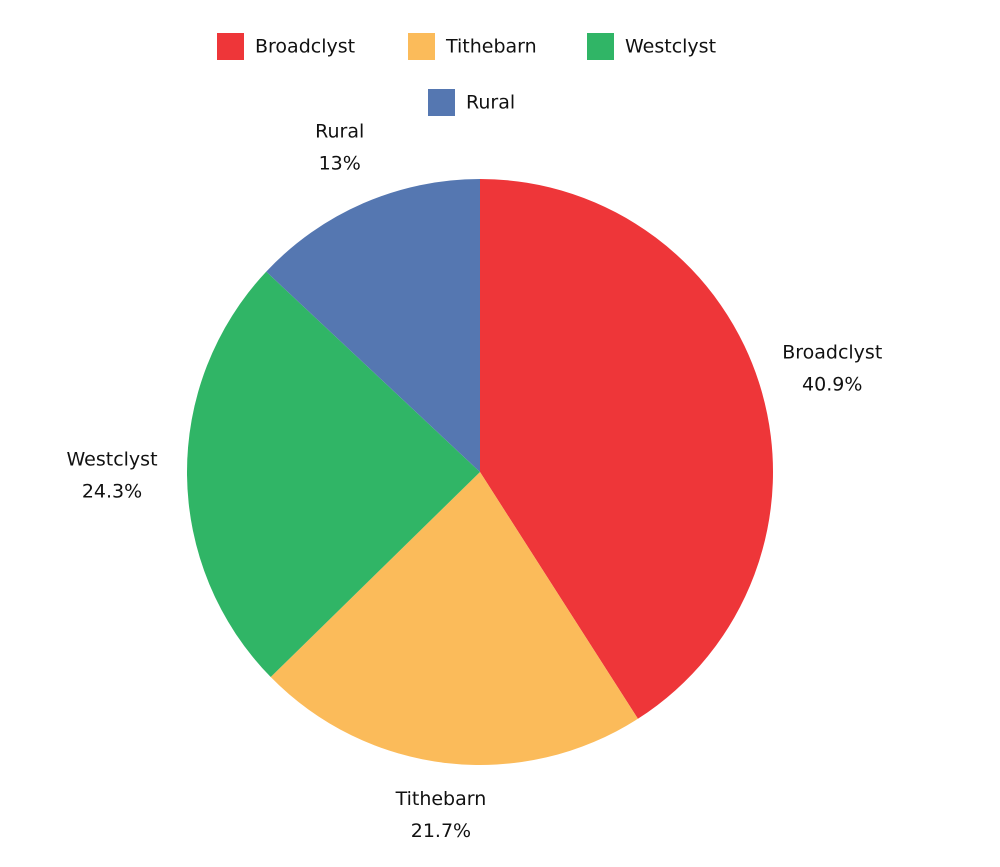 The image size is (1000, 867). Describe the element at coordinates (112, 492) in the screenshot. I see `slice-value-label: 24.3%` at that location.